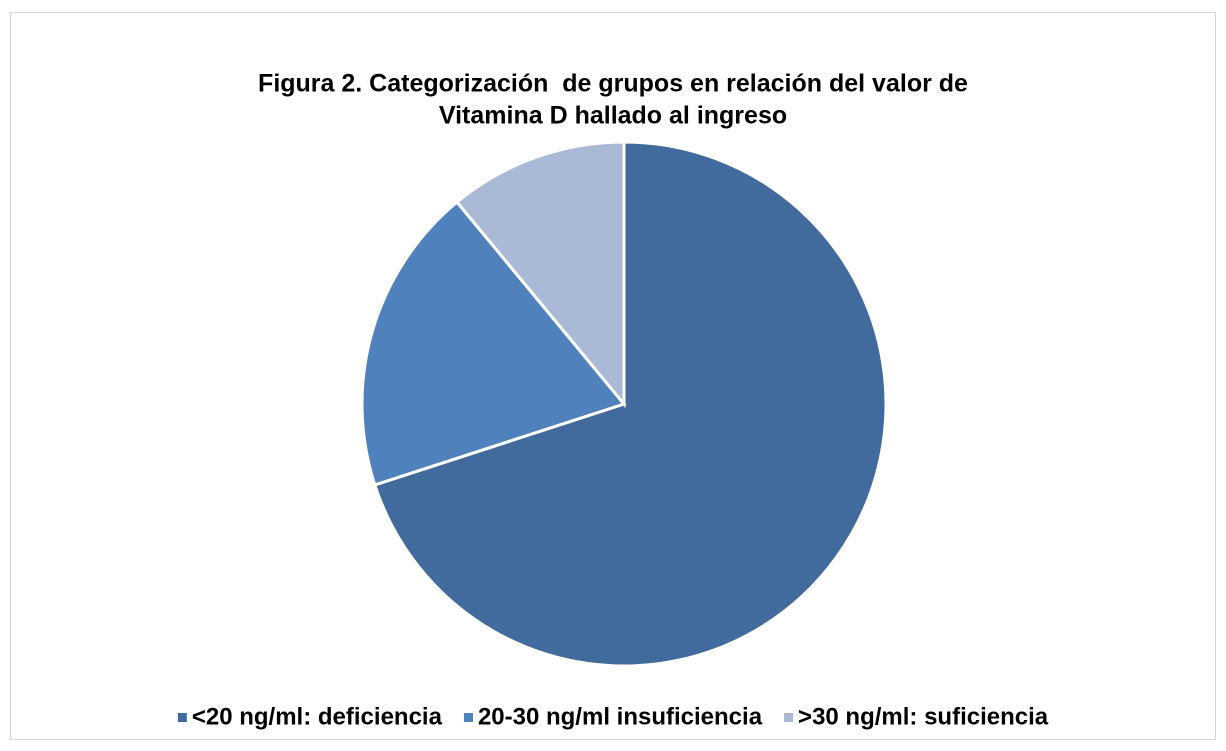 The image size is (1226, 751). Describe the element at coordinates (613, 116) in the screenshot. I see `chart-title: Vitamina D hallado al ingreso` at that location.